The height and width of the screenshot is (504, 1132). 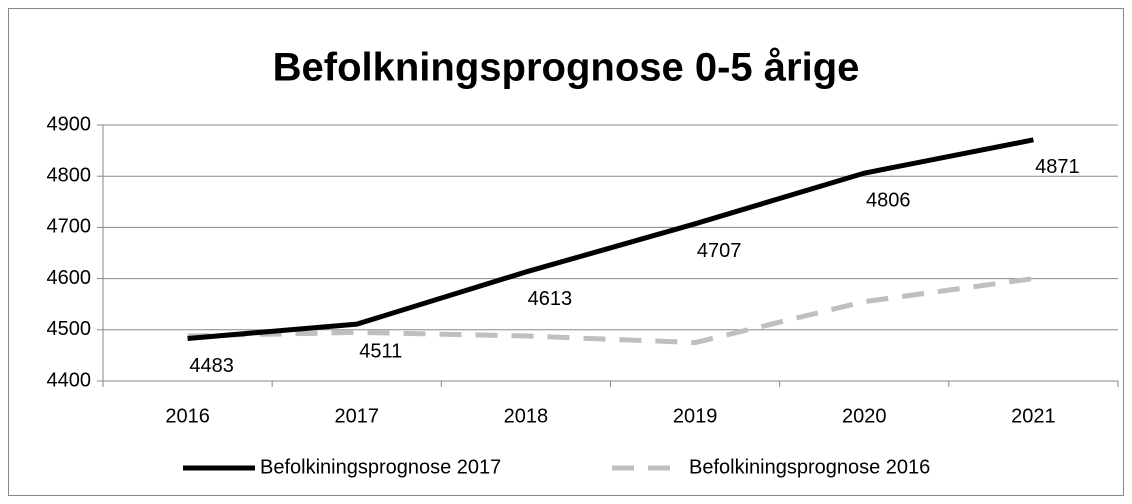 I want to click on y-tick-label: 4800, so click(x=69, y=175).